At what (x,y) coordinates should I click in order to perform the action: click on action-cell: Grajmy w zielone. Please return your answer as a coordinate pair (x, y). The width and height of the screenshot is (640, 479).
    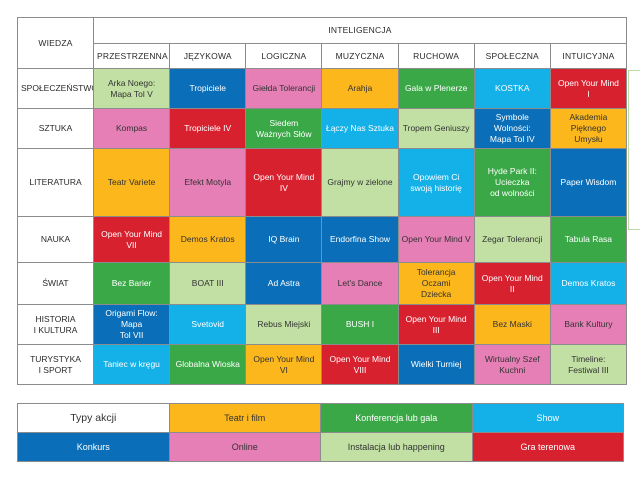
    Looking at the image, I should click on (360, 182).